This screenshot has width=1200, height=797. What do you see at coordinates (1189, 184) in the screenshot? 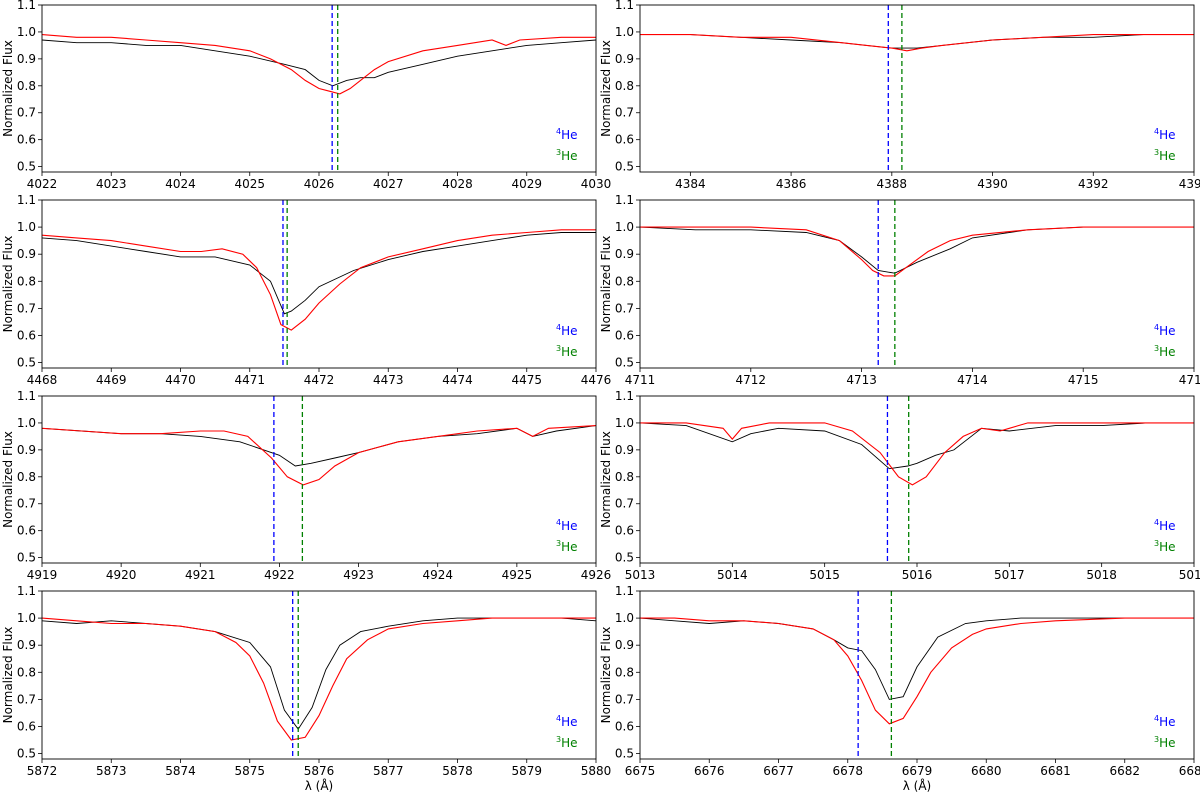
I see `x-tick-label: 4394` at bounding box center [1189, 184].